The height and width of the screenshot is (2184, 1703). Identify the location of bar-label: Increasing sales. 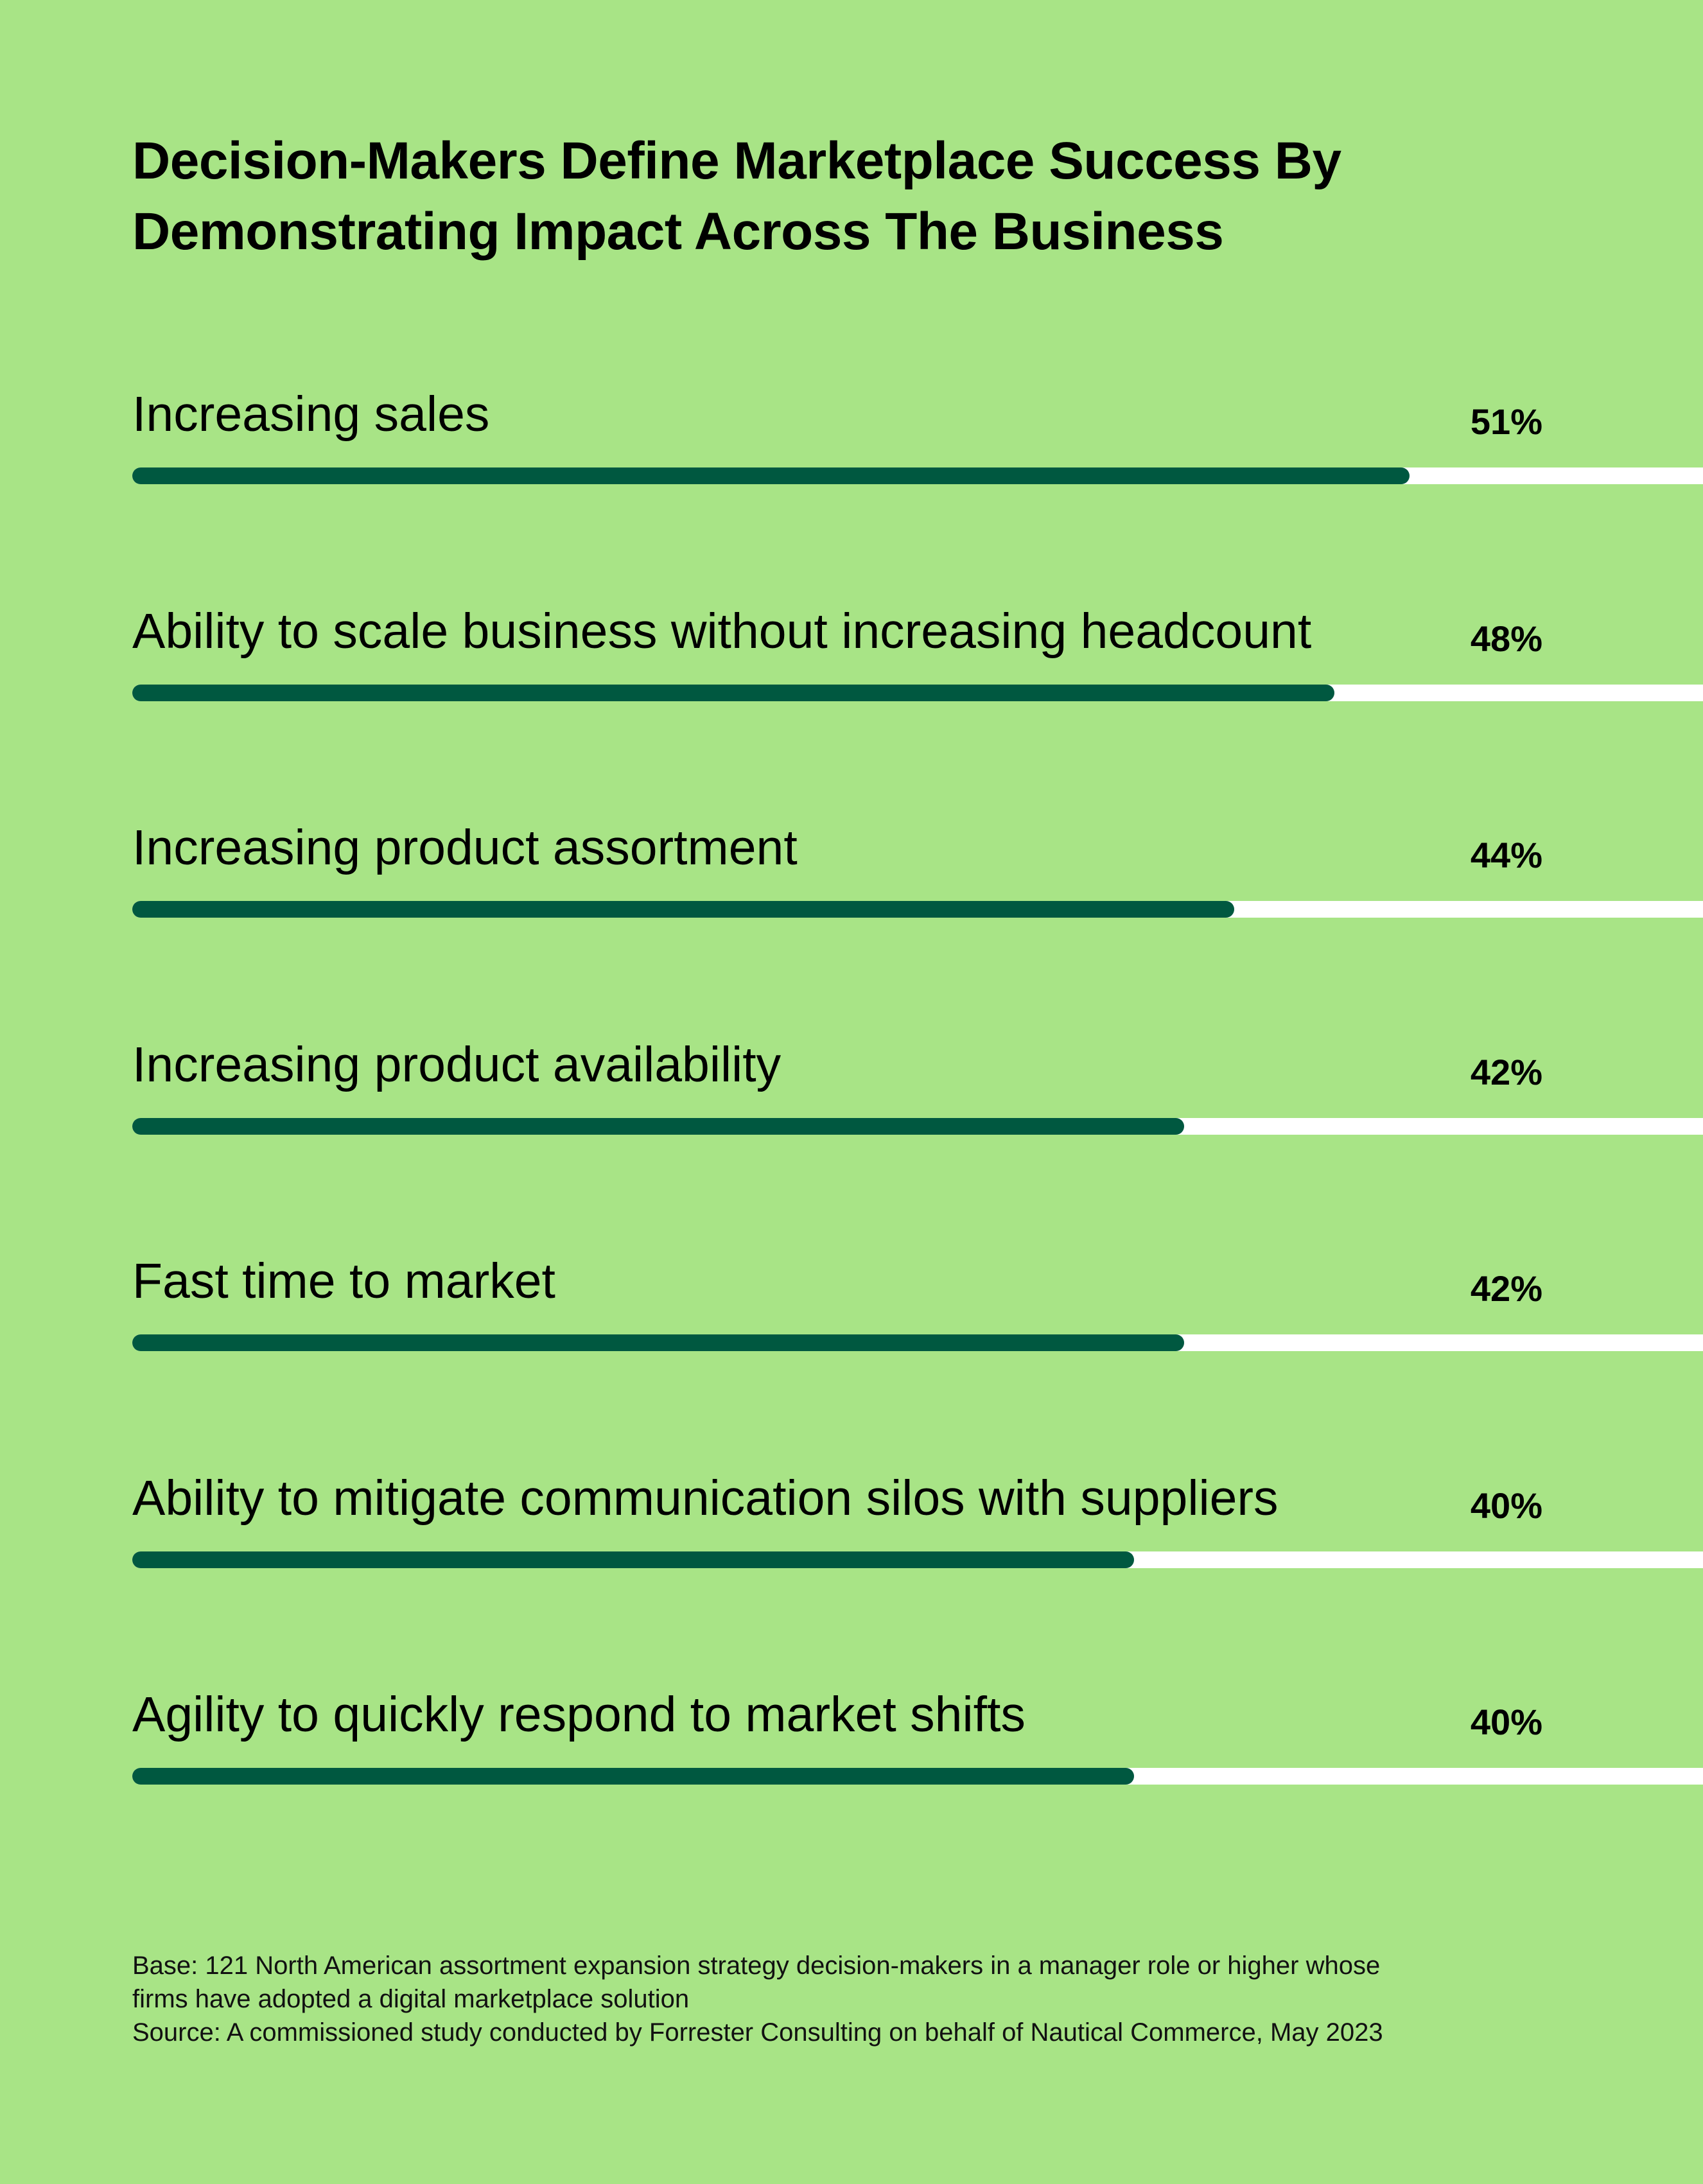
(311, 415).